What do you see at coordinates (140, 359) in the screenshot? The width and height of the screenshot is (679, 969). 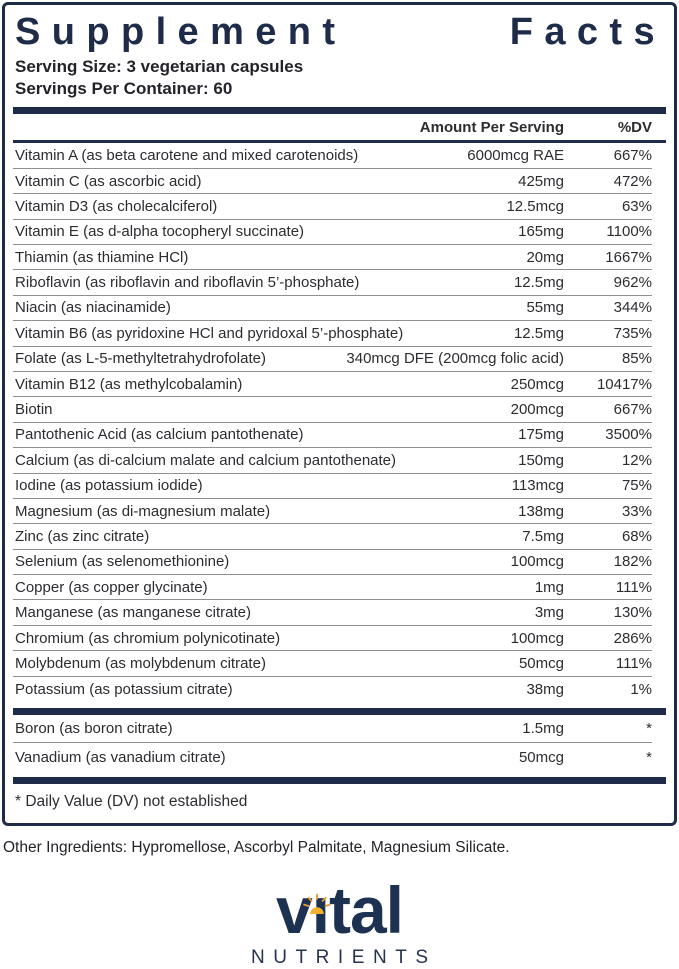 I see `nutrient-name: Folate (as L-5-methyltetrahydrofolate)` at bounding box center [140, 359].